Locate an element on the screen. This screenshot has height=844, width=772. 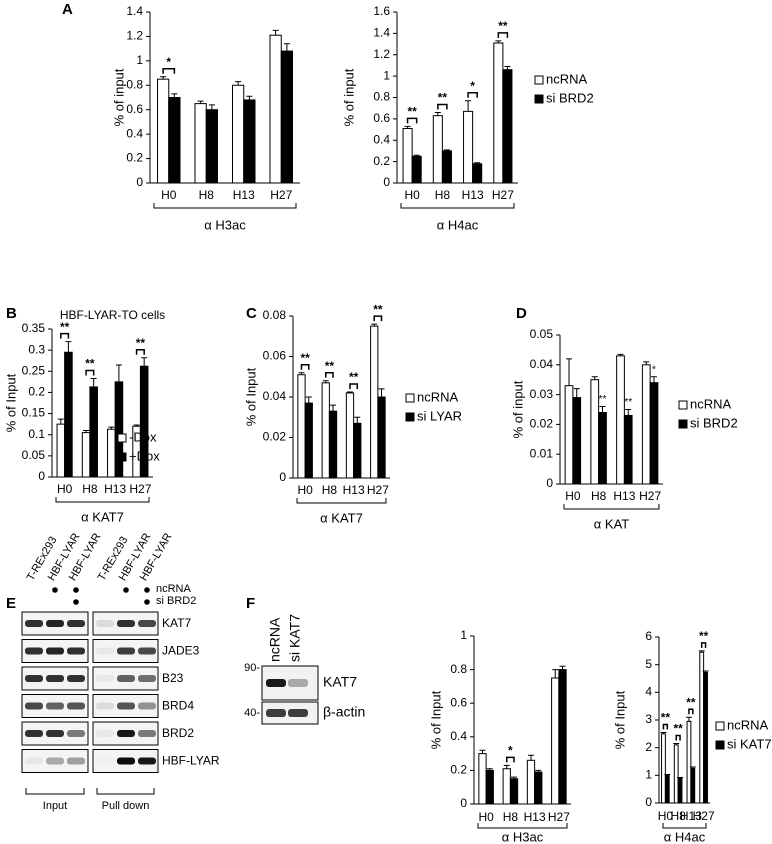
y-tick-label: 6 is located at coordinates (648, 636).